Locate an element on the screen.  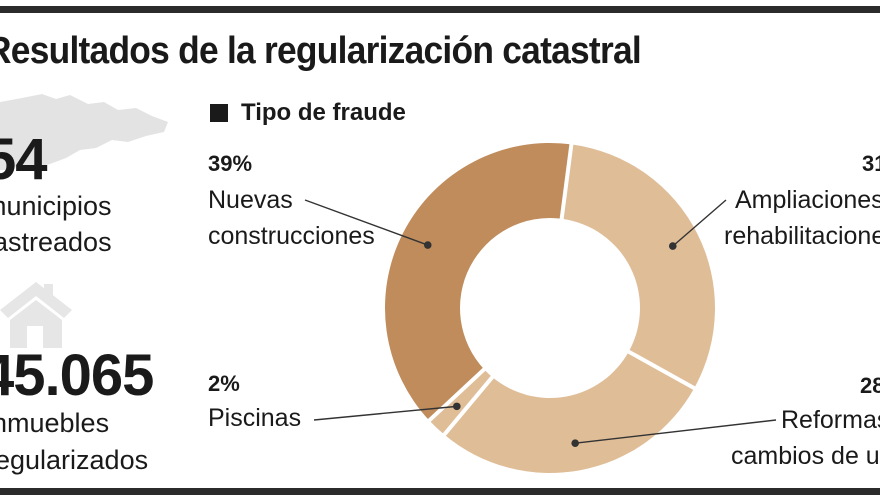
leader-dot-nuevas is located at coordinates (427, 245).